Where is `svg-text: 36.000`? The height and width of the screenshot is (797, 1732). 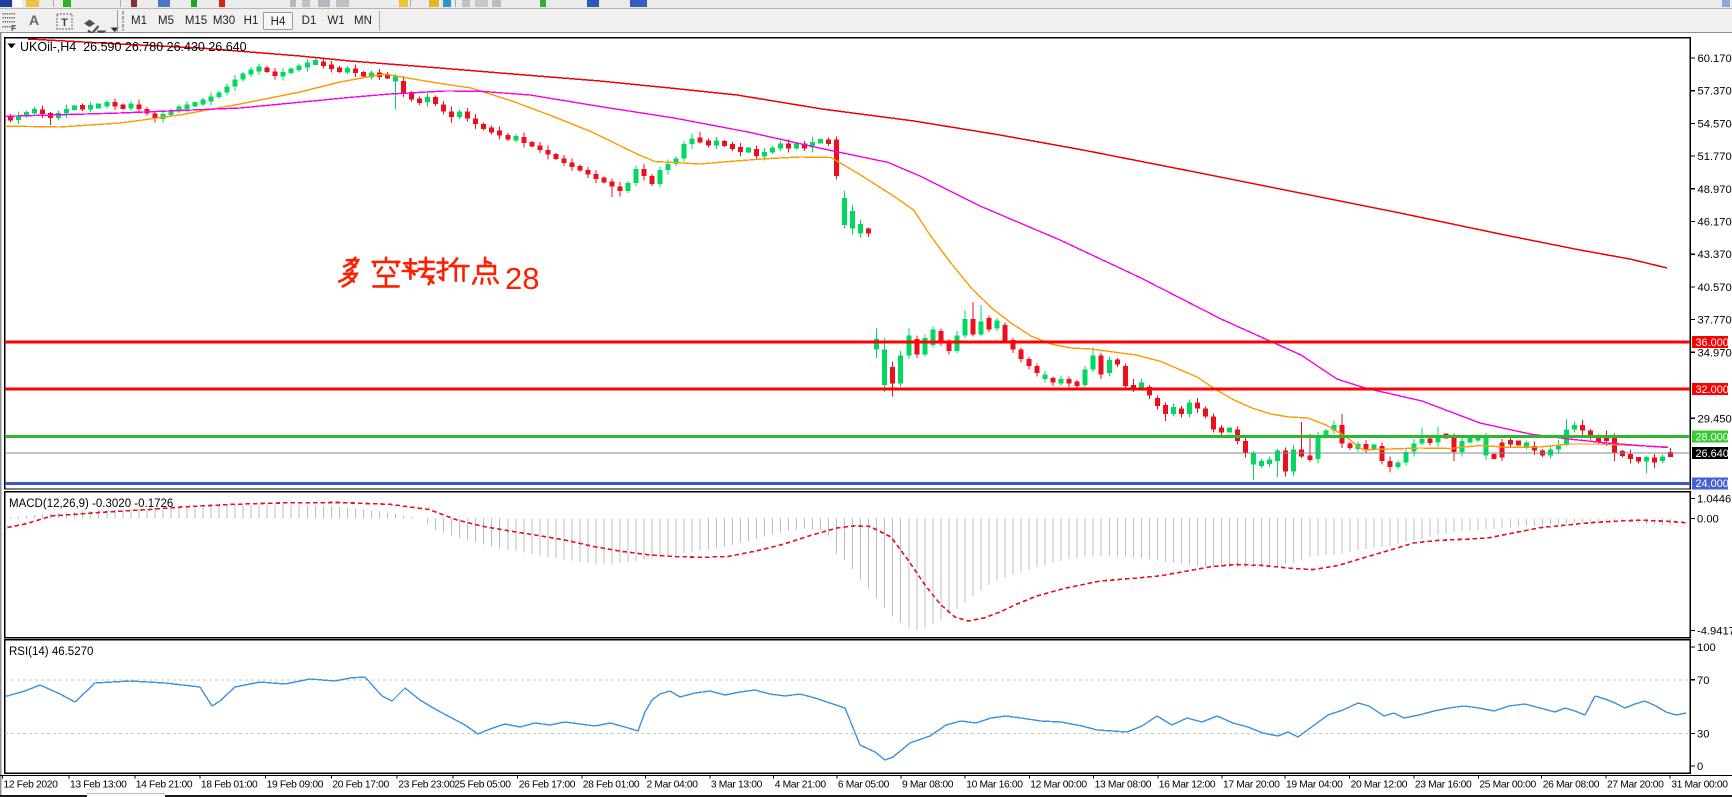
svg-text: 36.000 is located at coordinates (1712, 343).